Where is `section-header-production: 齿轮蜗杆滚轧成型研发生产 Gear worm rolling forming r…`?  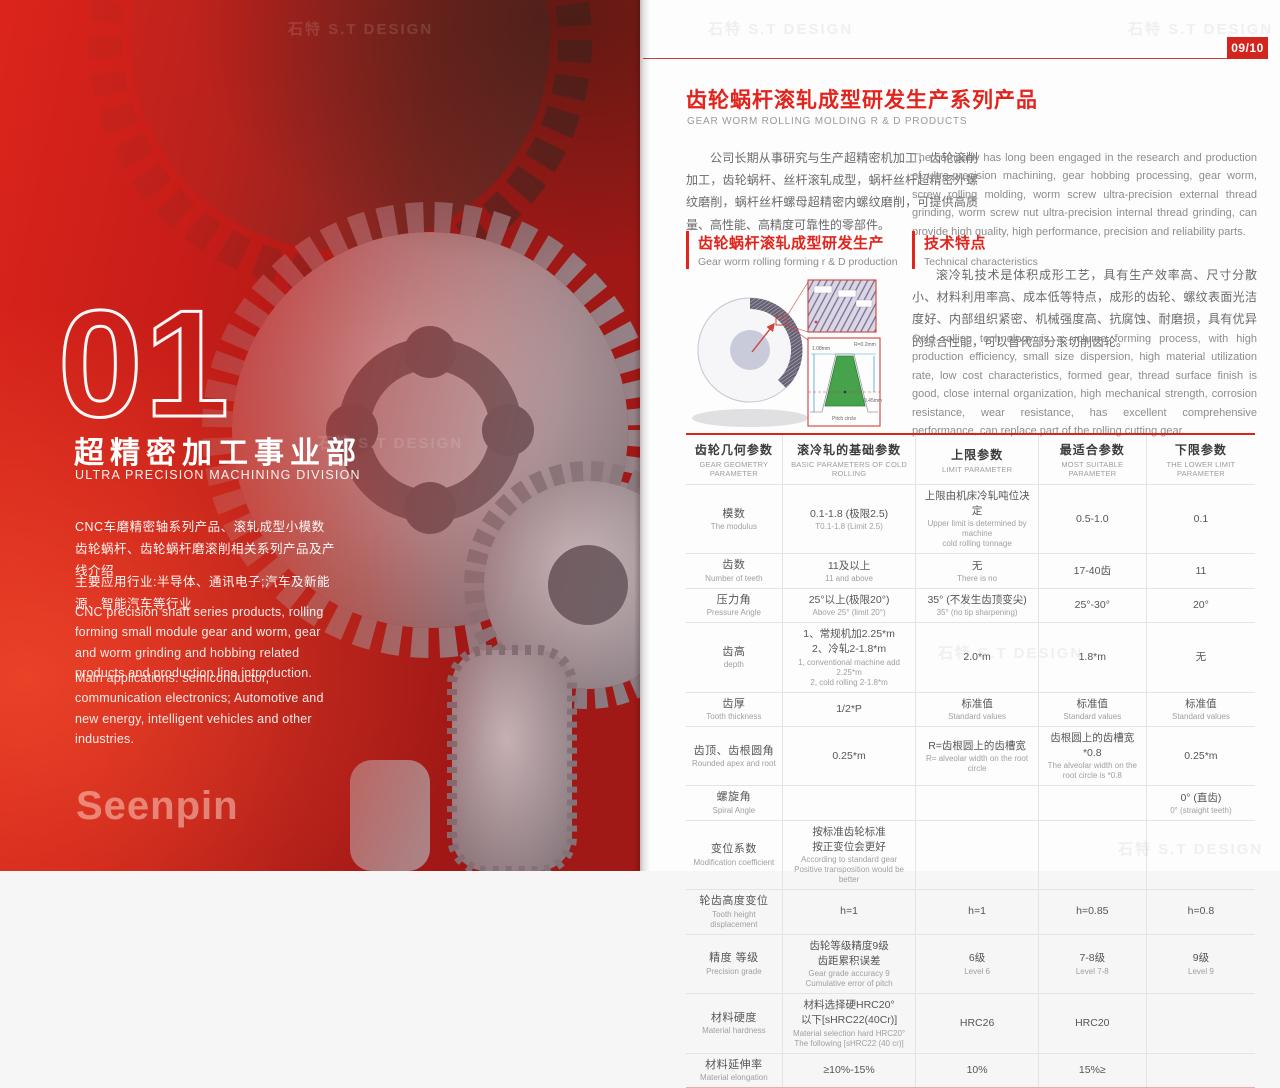
section-header-production: 齿轮蜗杆滚轧成型研发生产 Gear worm rolling forming r… is located at coordinates (792, 250).